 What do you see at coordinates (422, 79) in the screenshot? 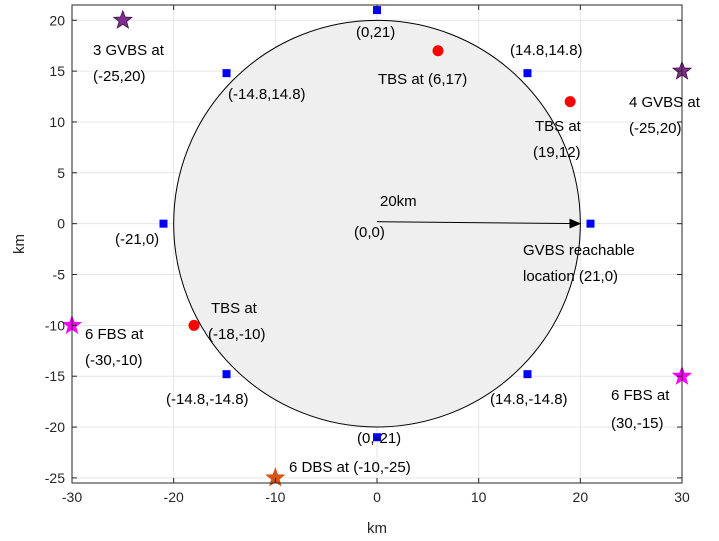
I see `tbs-n-label: TBS at (6,17)` at bounding box center [422, 79].